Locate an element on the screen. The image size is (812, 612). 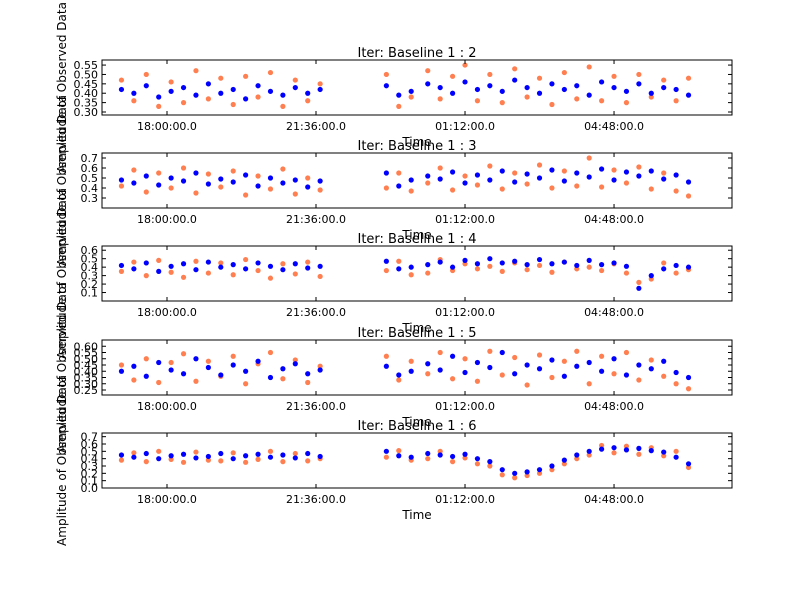
y-tick-label: 0.7 is located at coordinates (90, 437).